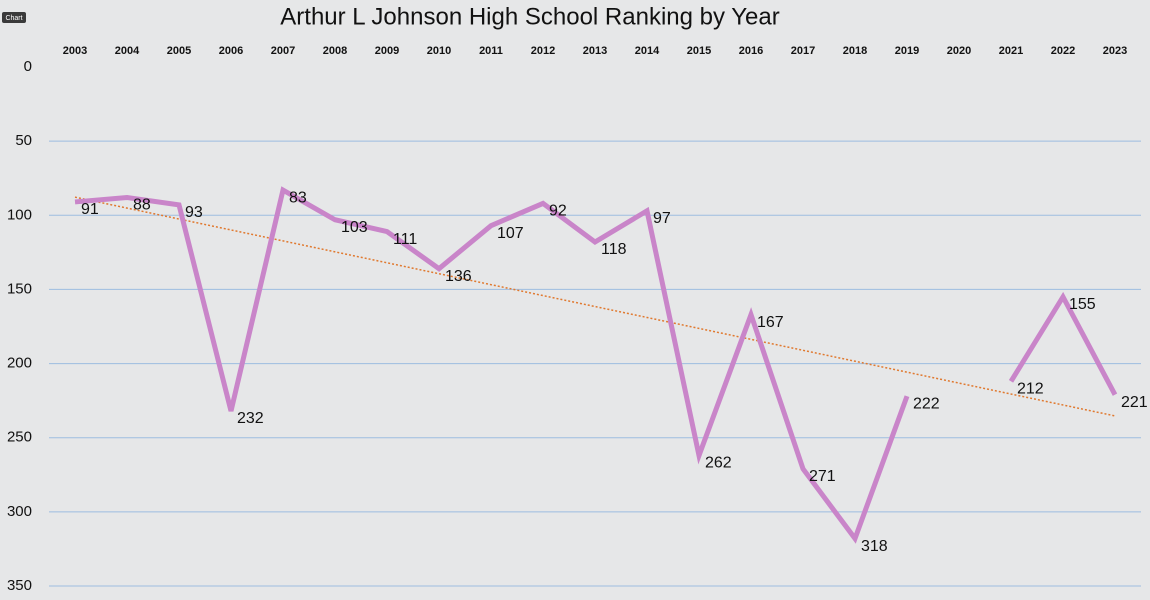 This screenshot has height=600, width=1150. I want to click on data-label: 222, so click(926, 403).